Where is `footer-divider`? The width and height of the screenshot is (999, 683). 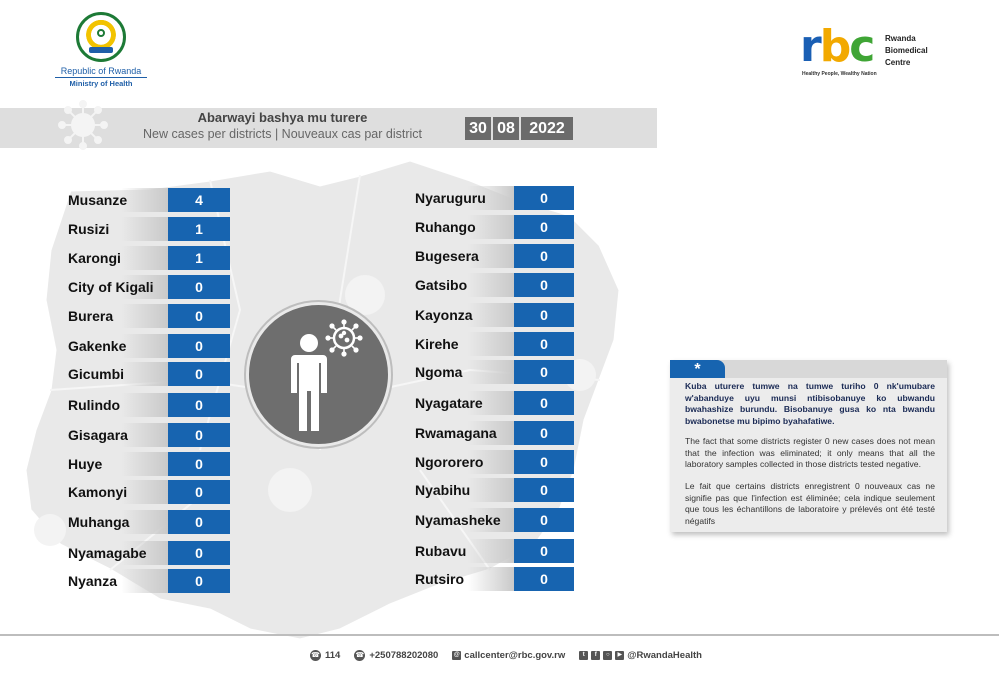
footer-divider is located at coordinates (499, 635).